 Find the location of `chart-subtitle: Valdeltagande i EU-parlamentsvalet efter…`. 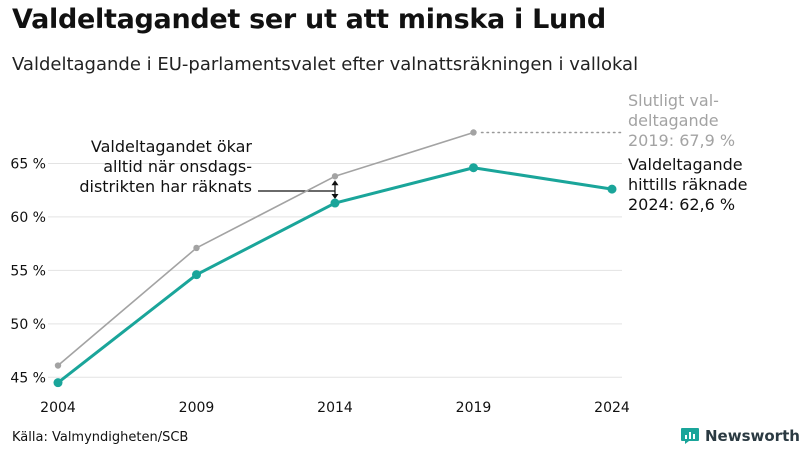

chart-subtitle: Valdeltagande i EU-parlamentsvalet efter… is located at coordinates (325, 64).